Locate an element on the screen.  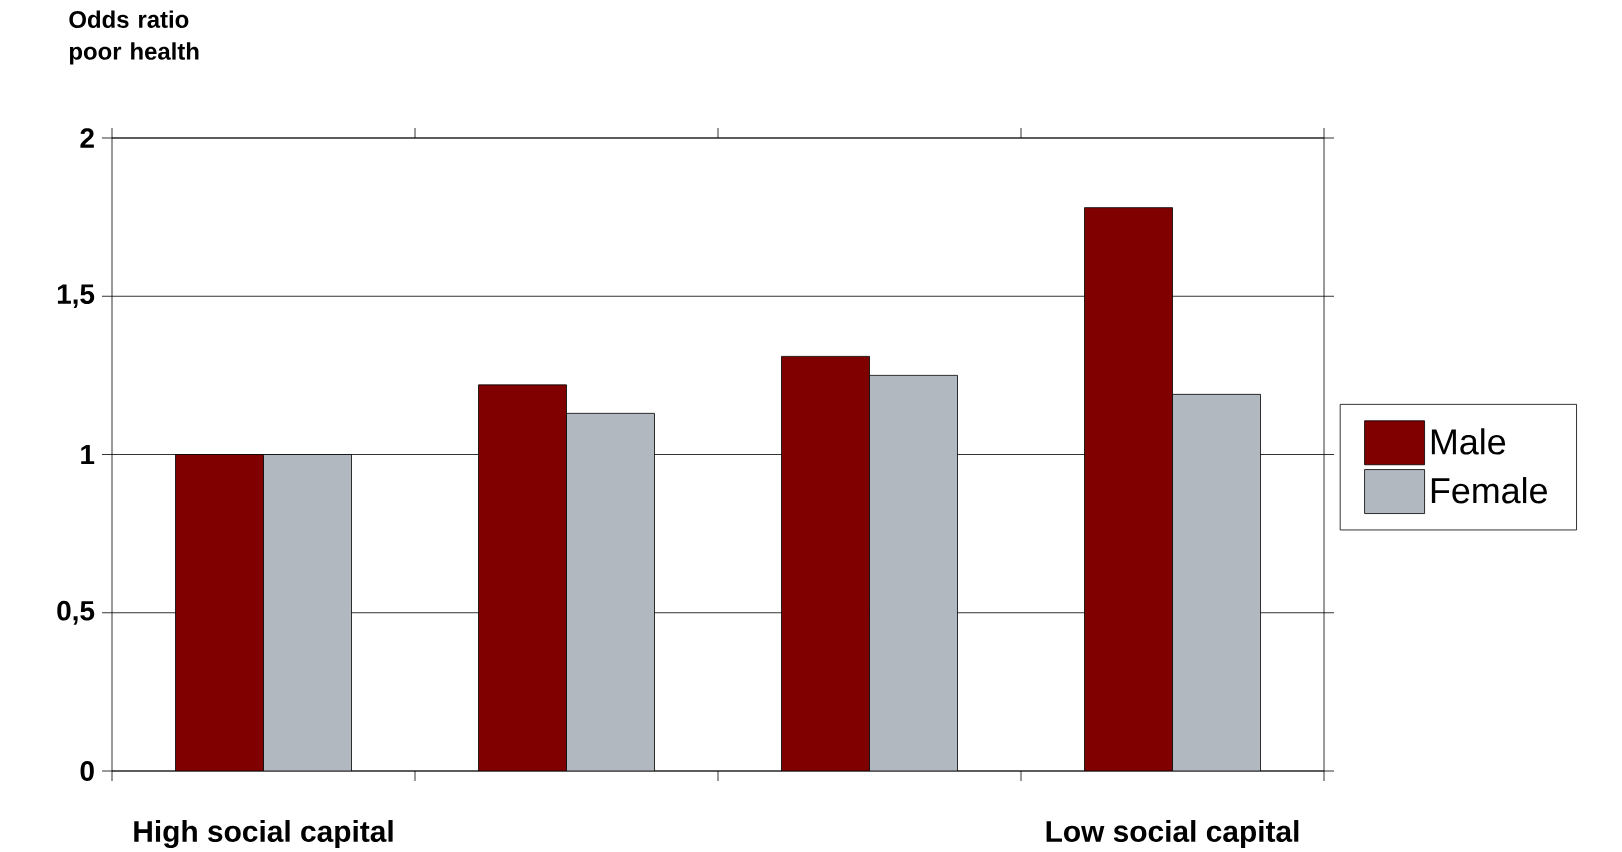
y-tick-label: 0,5 is located at coordinates (76, 612).